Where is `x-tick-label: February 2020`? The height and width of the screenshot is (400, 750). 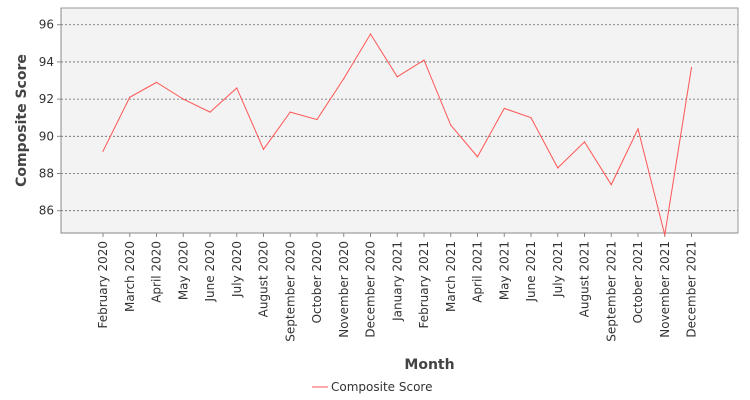 x-tick-label: February 2020 is located at coordinates (103, 285).